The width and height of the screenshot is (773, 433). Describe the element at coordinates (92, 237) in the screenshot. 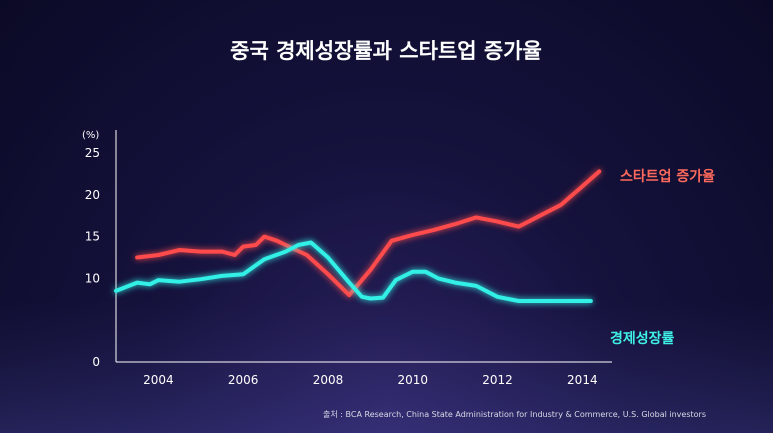

I see `y-tick-label: 15` at that location.